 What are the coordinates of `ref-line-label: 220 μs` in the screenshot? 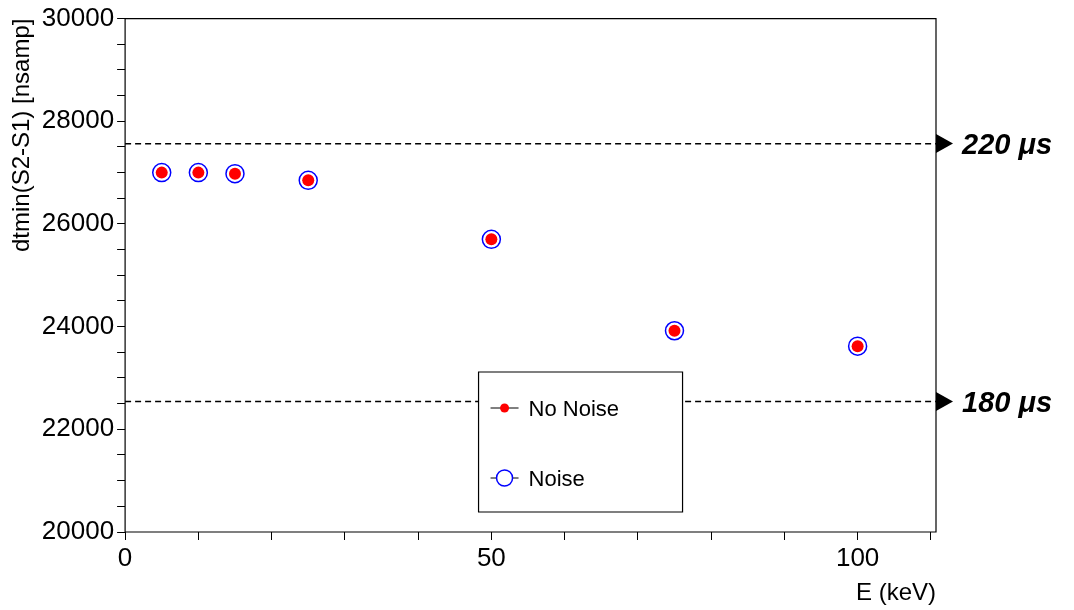 It's located at (1007, 143).